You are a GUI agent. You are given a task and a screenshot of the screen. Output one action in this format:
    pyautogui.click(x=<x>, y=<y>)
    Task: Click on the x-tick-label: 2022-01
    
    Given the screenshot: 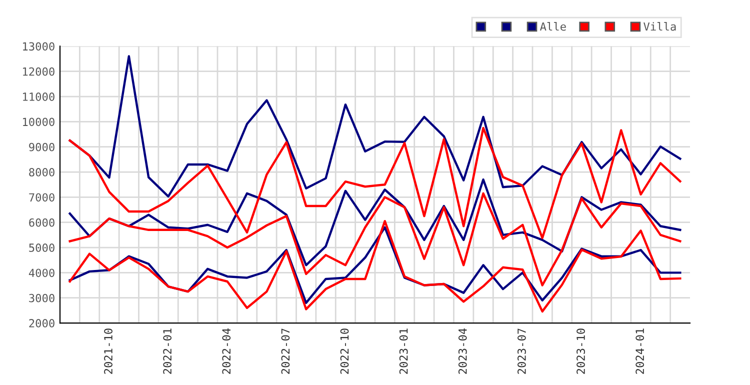 What is the action you would take?
    pyautogui.click(x=167, y=351)
    